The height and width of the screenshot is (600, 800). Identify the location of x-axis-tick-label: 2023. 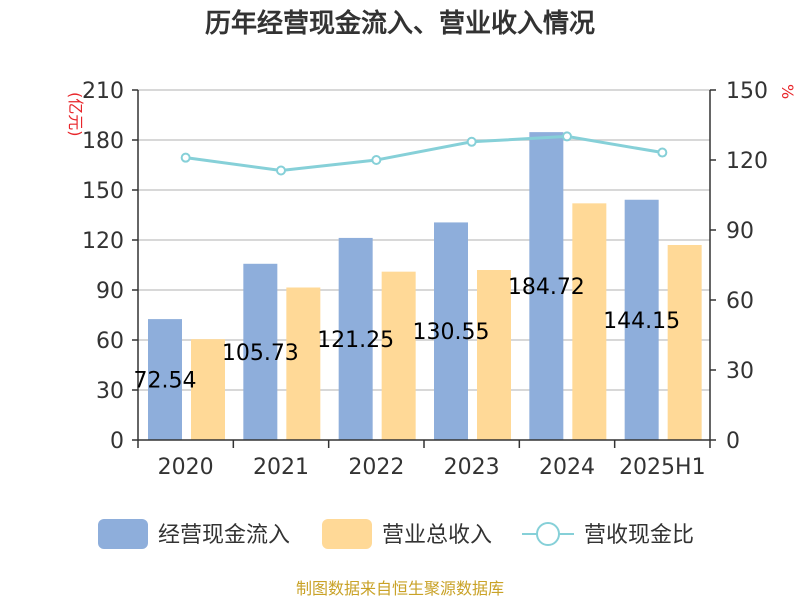
(472, 467).